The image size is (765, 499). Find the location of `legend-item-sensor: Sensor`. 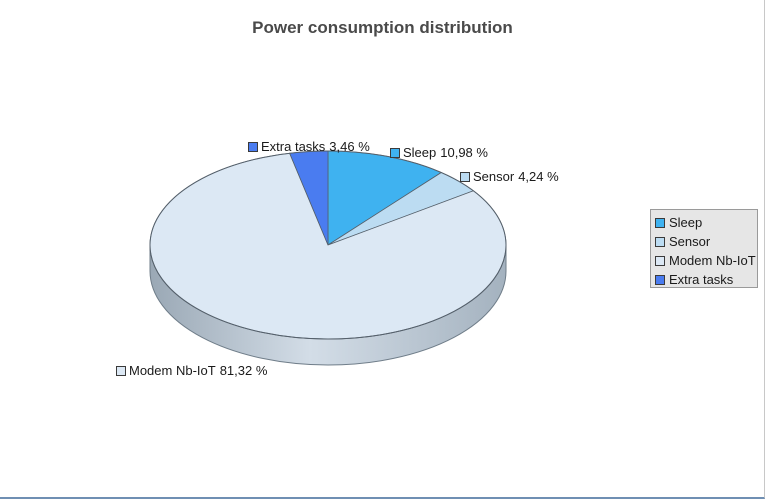

legend-item-sensor: Sensor is located at coordinates (706, 241).